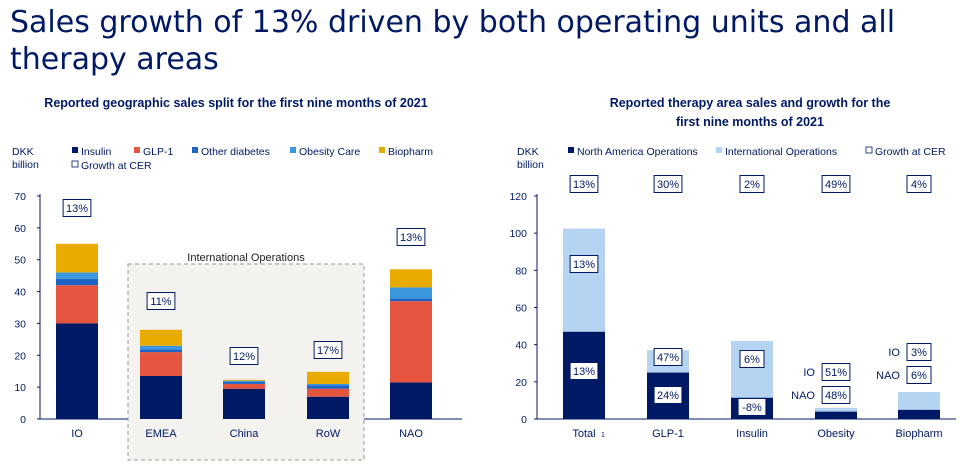  I want to click on na-growth-label: 24%, so click(668, 396).